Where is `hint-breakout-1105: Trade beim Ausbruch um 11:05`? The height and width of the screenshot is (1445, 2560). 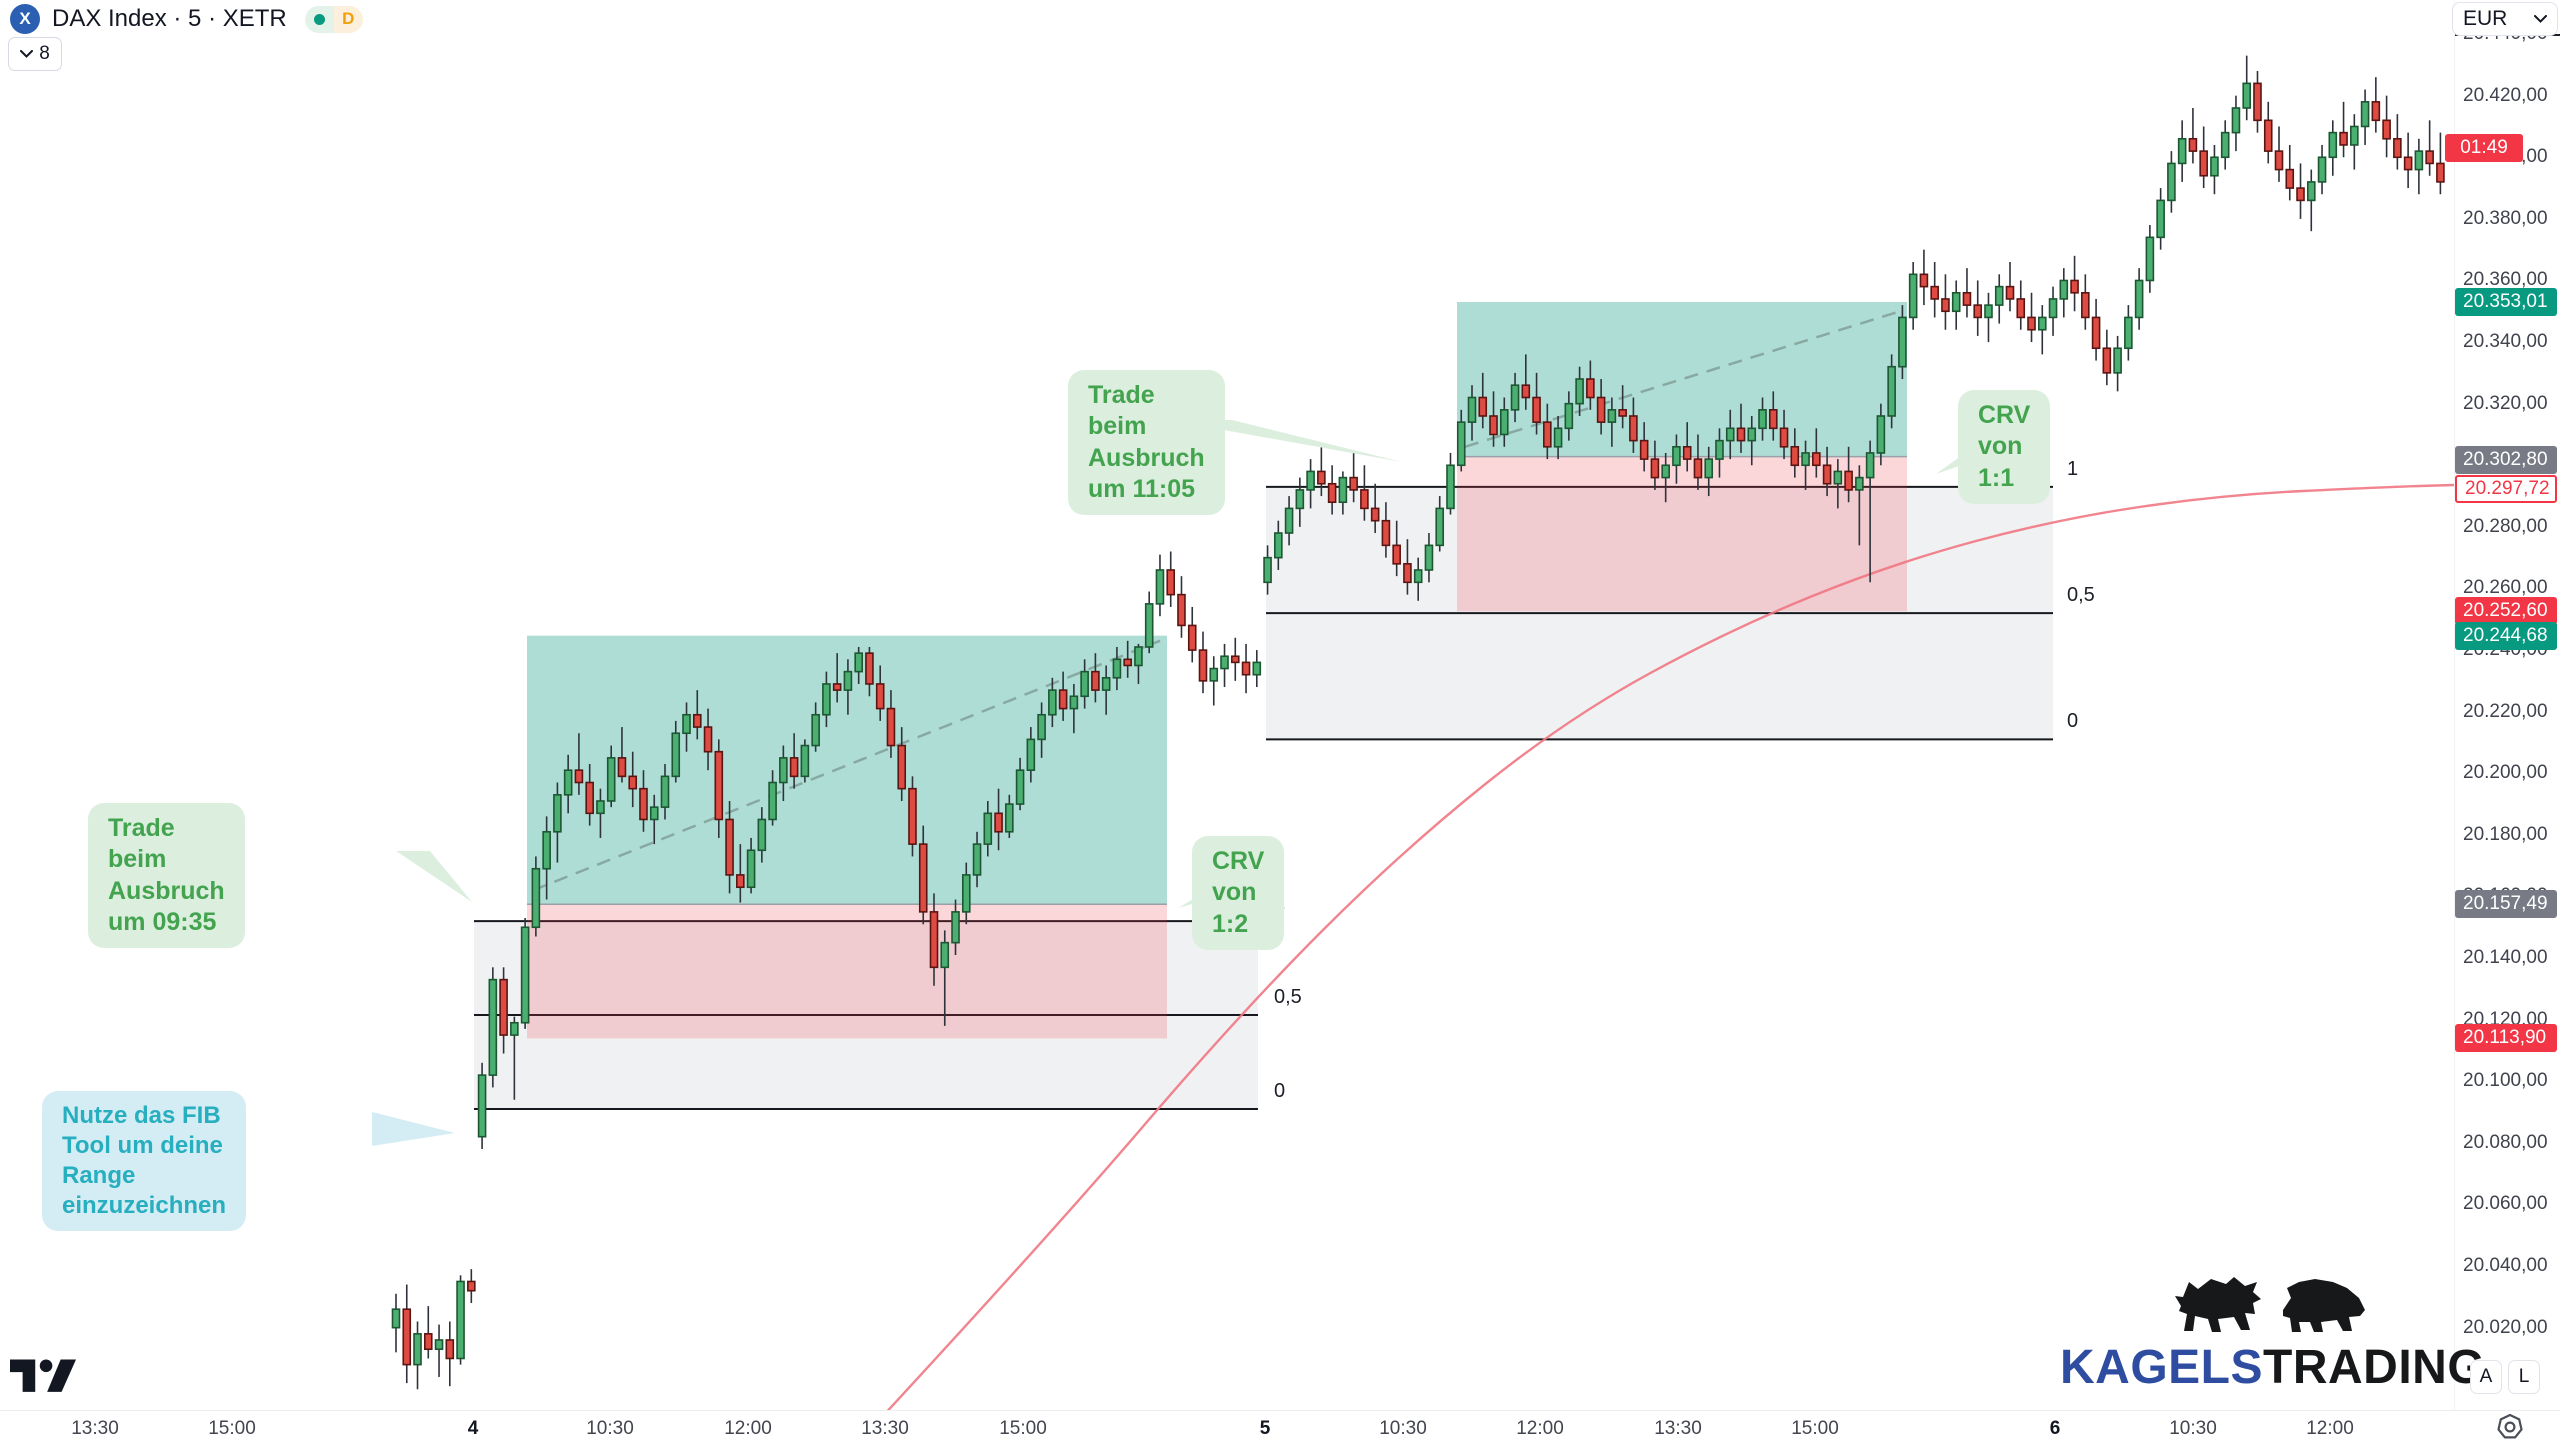
hint-breakout-1105: Trade beim Ausbruch um 11:05 is located at coordinates (1146, 442).